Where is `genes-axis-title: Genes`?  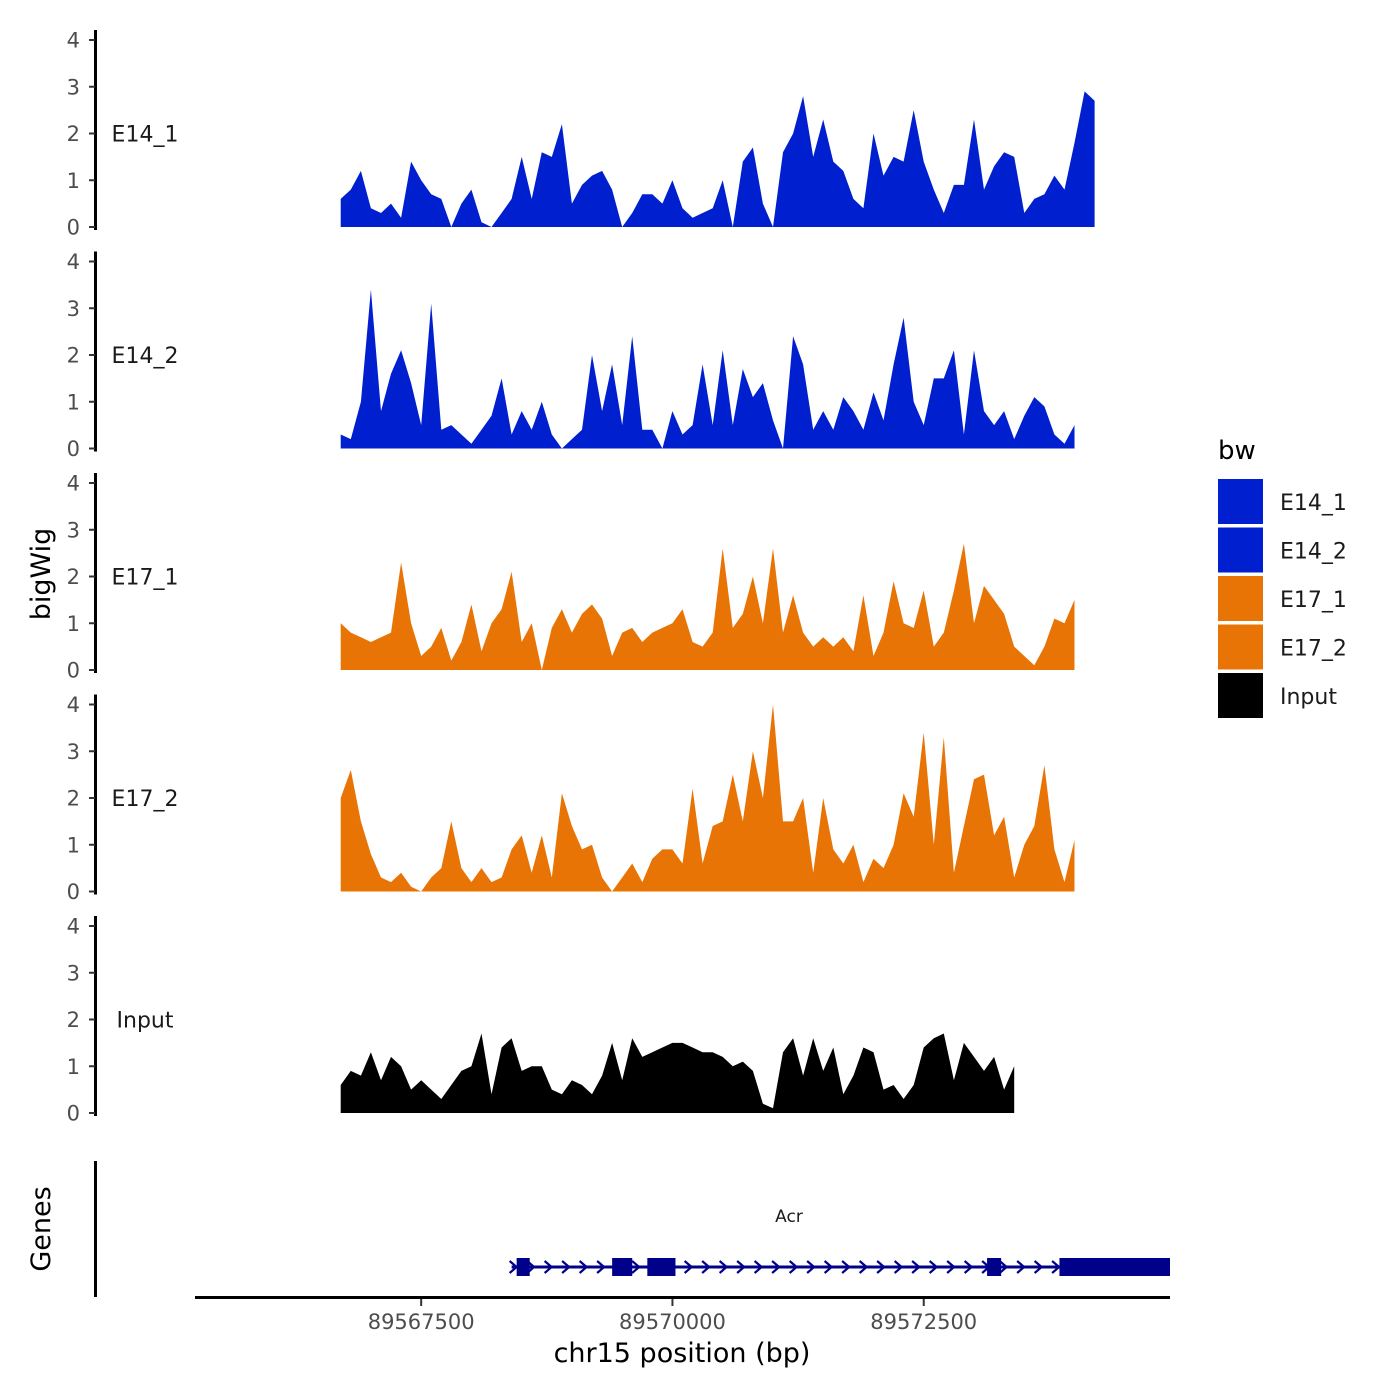
genes-axis-title: Genes is located at coordinates (41, 1228).